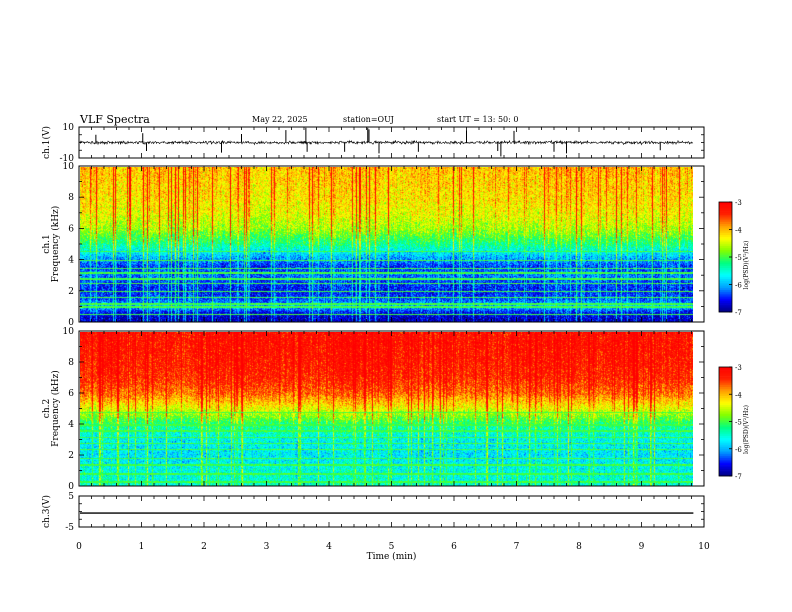 This screenshot has height=612, width=792. What do you see at coordinates (71, 456) in the screenshot?
I see `ch2-spectrogram-ytick-label: 2` at bounding box center [71, 456].